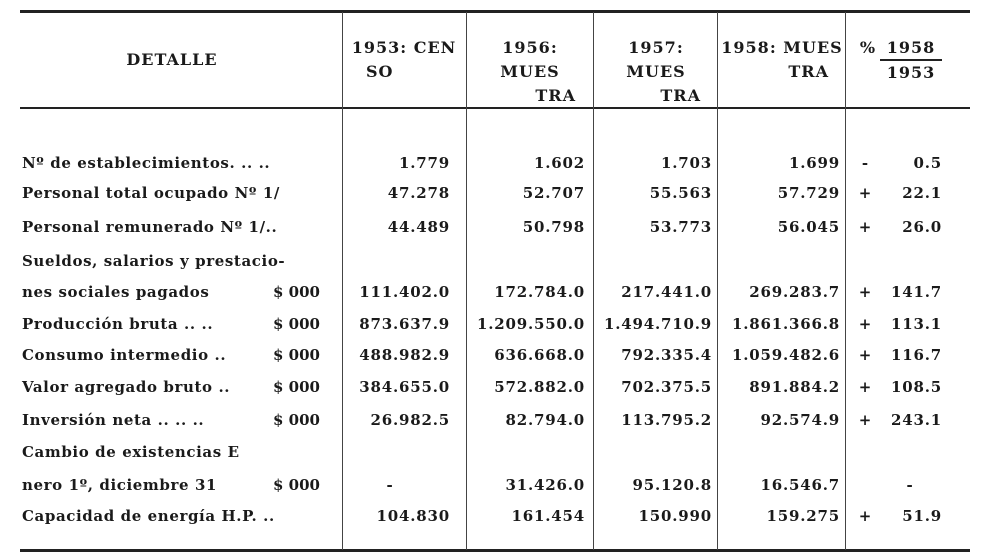 The height and width of the screenshot is (555, 981). I want to click on row-pct-value: 26.0, so click(922, 227).